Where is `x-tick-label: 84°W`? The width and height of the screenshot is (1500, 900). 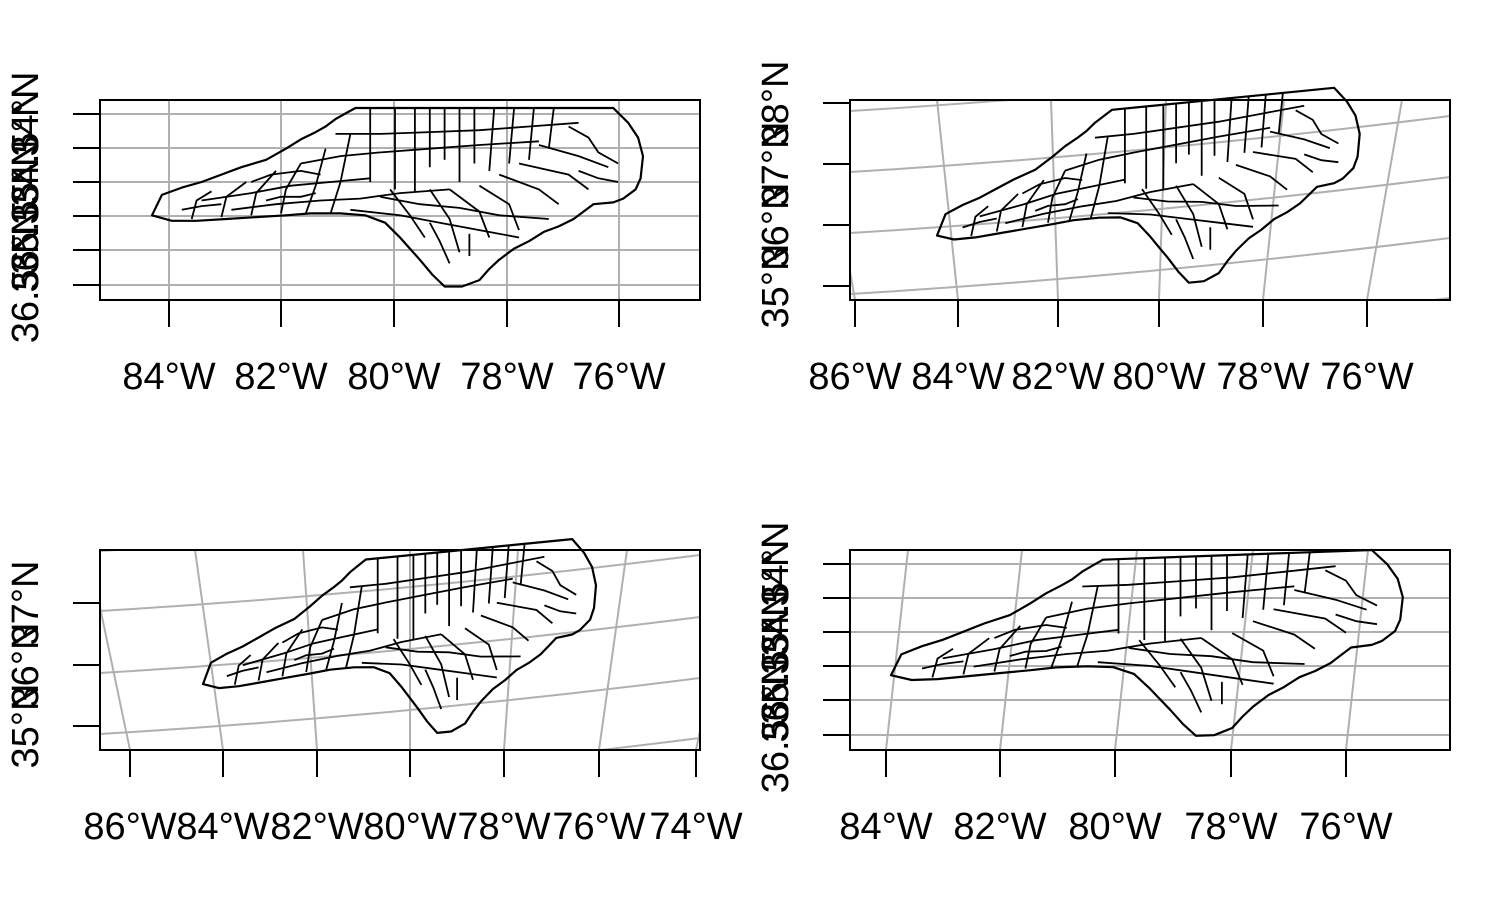
x-tick-label: 84°W is located at coordinates (957, 377).